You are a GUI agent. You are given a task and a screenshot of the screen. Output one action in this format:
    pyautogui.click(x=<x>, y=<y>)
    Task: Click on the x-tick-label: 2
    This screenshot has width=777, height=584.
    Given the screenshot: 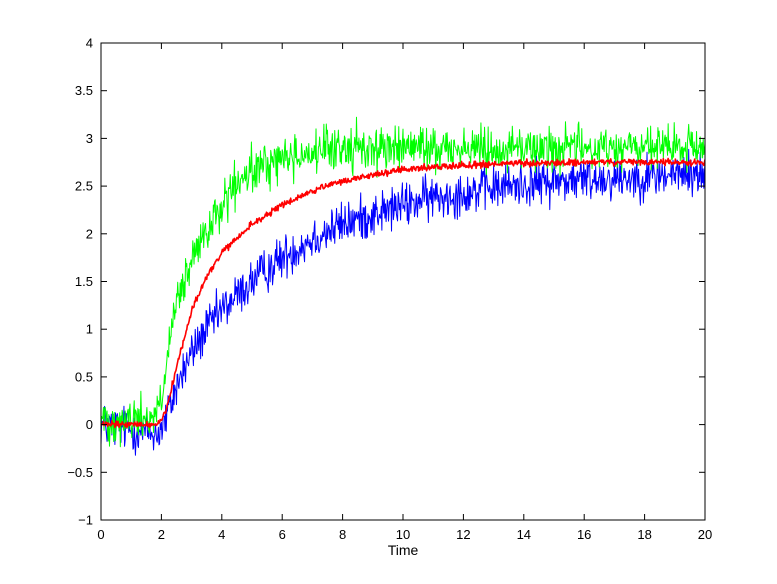 What is the action you would take?
    pyautogui.click(x=161, y=534)
    